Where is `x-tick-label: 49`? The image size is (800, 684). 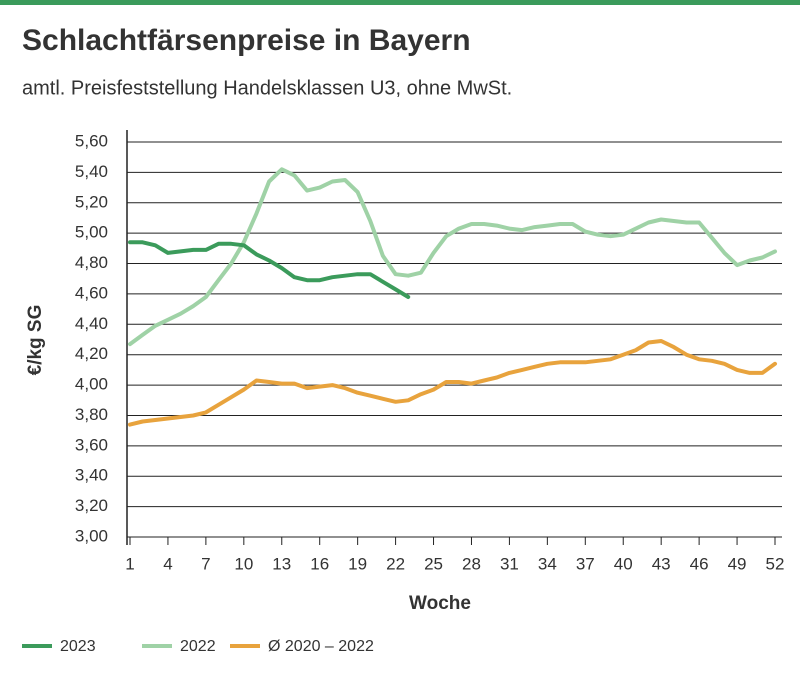
x-tick-label: 49 is located at coordinates (737, 563).